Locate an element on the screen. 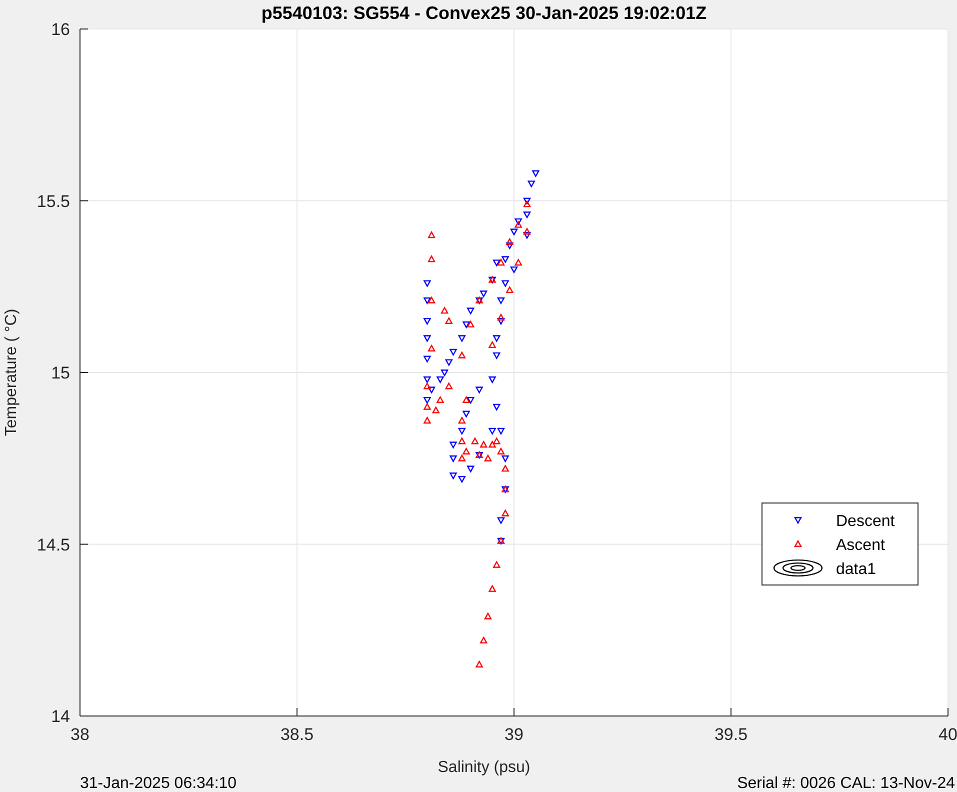 The width and height of the screenshot is (957, 792). legend-label: data1 is located at coordinates (856, 569).